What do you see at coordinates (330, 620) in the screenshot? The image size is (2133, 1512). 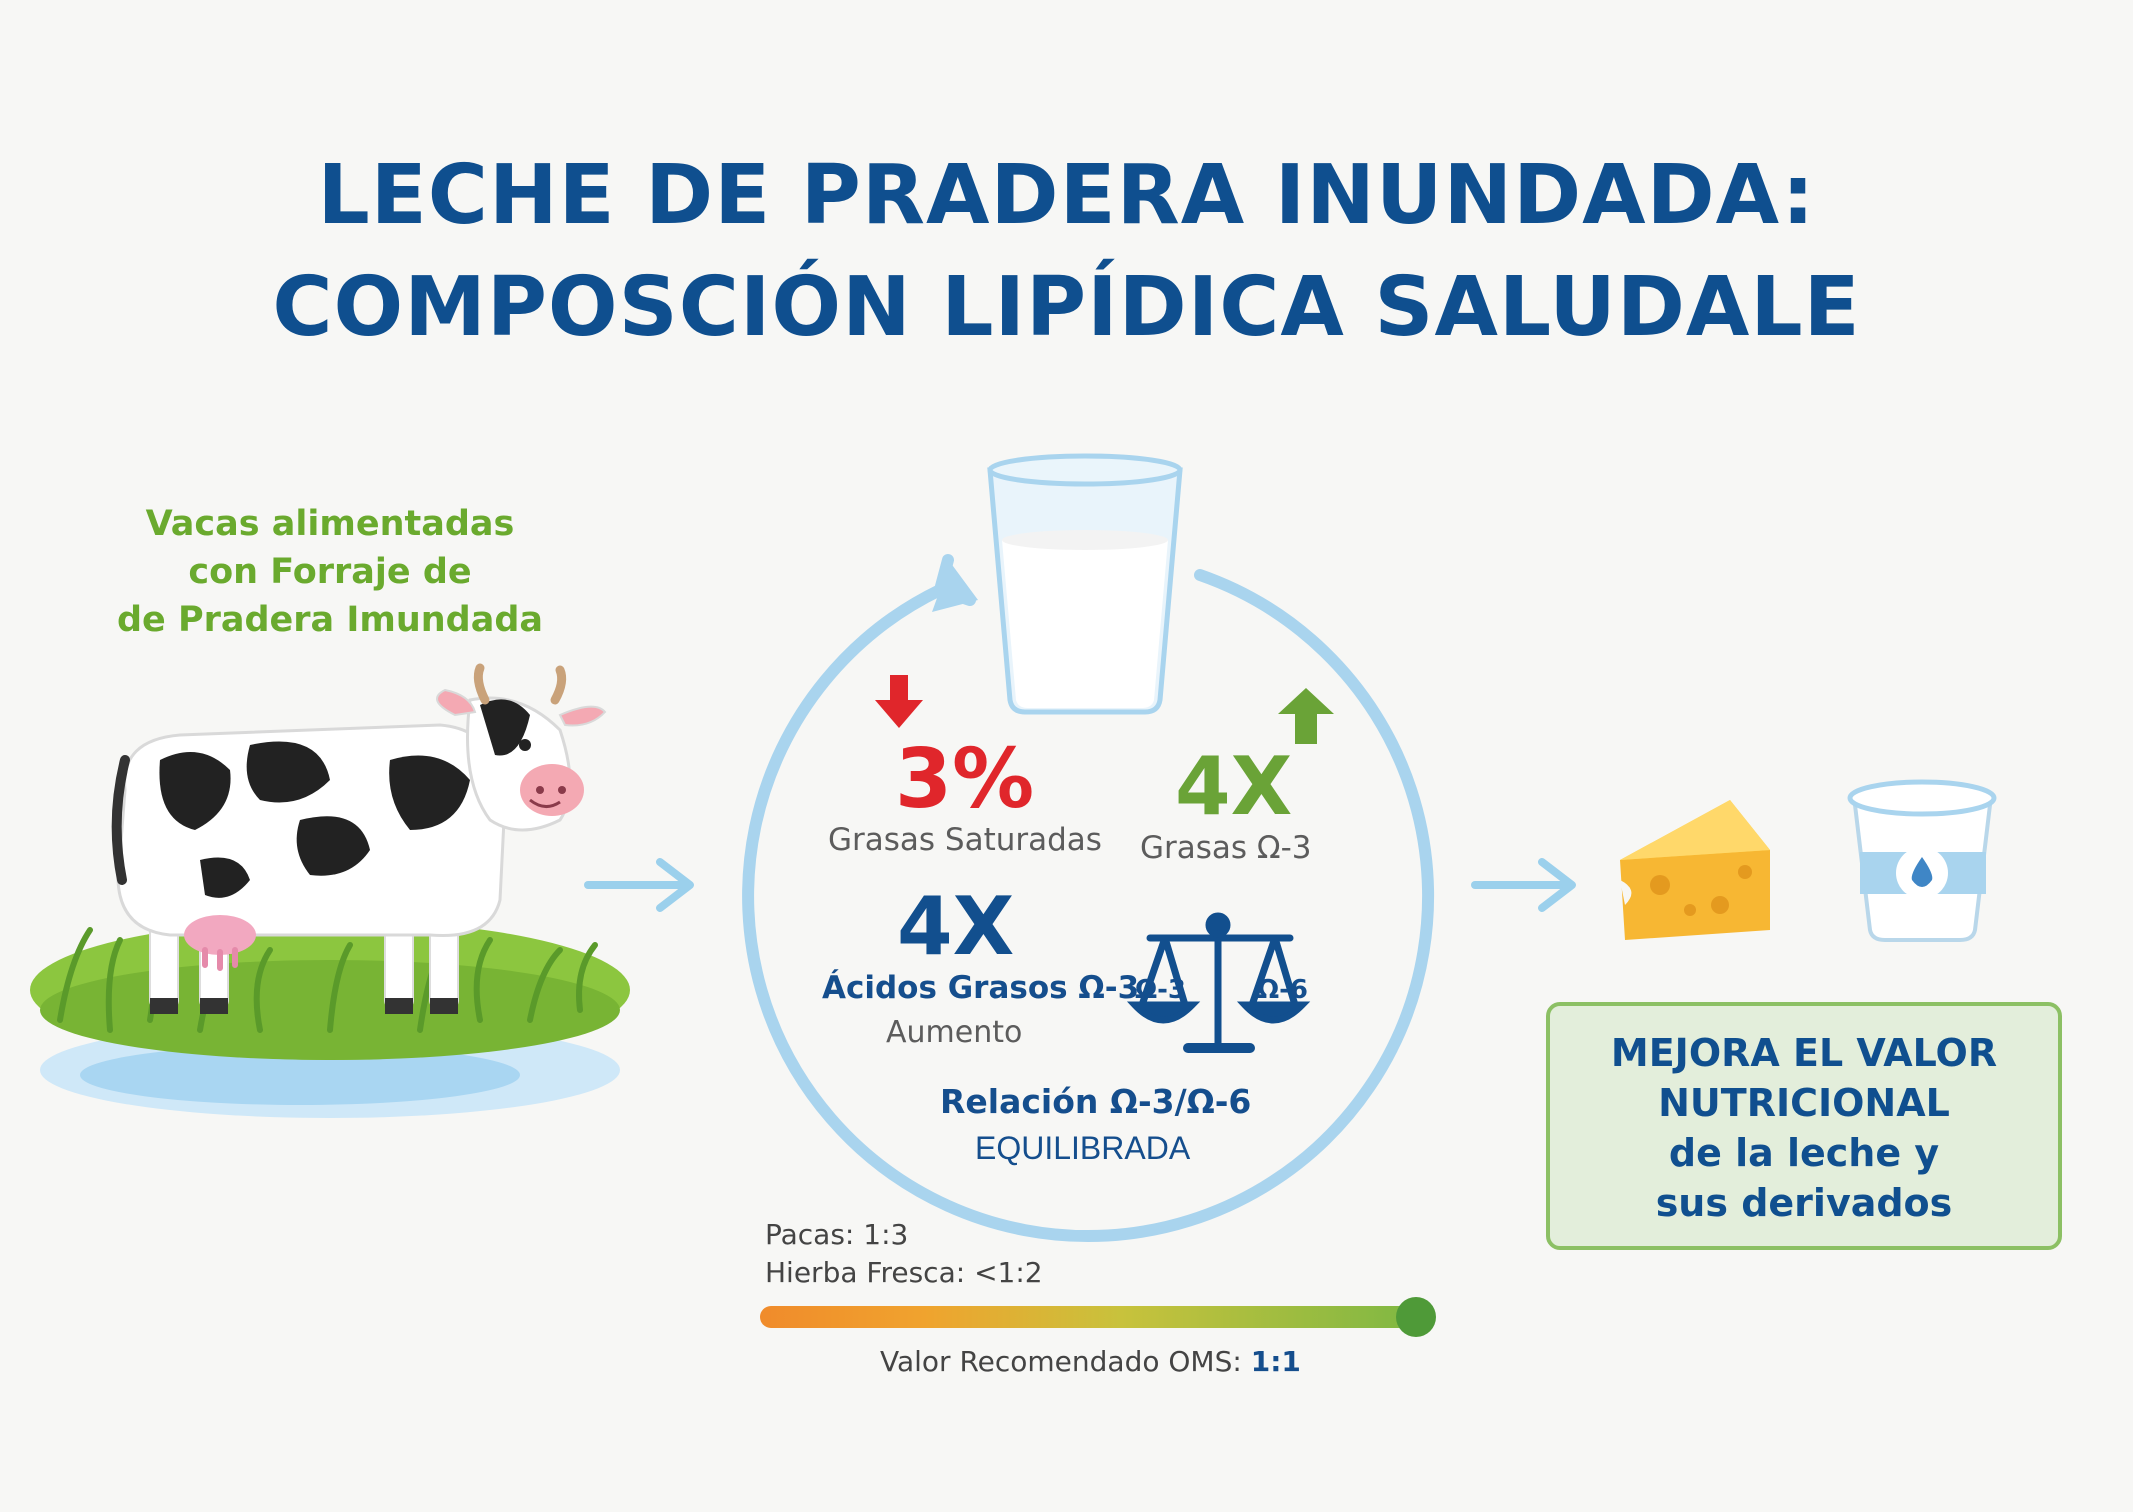 I see `cow-caption-line-3: de Pradera Imundada` at bounding box center [330, 620].